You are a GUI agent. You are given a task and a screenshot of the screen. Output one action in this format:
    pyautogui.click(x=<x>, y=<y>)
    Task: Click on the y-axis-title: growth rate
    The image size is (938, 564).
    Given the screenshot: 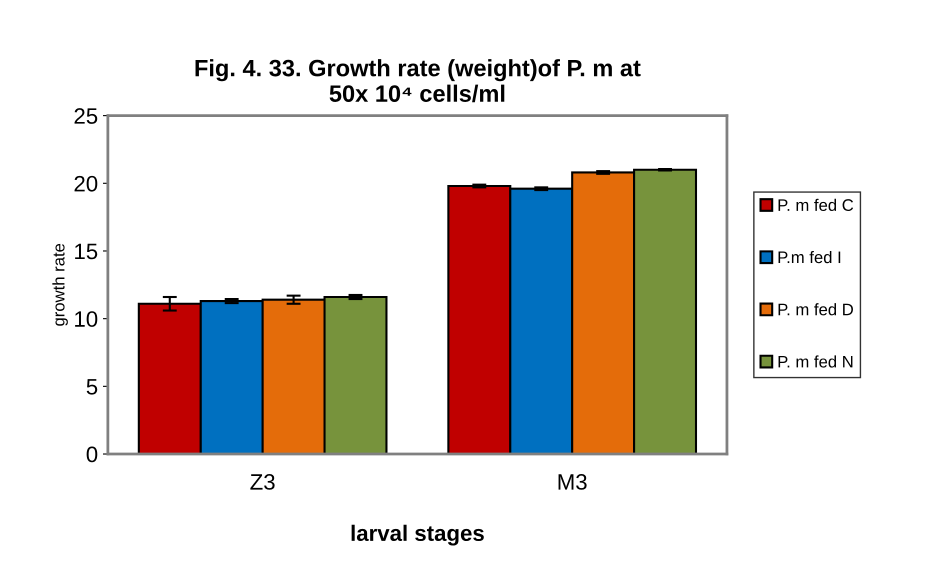 What is the action you would take?
    pyautogui.click(x=60, y=285)
    